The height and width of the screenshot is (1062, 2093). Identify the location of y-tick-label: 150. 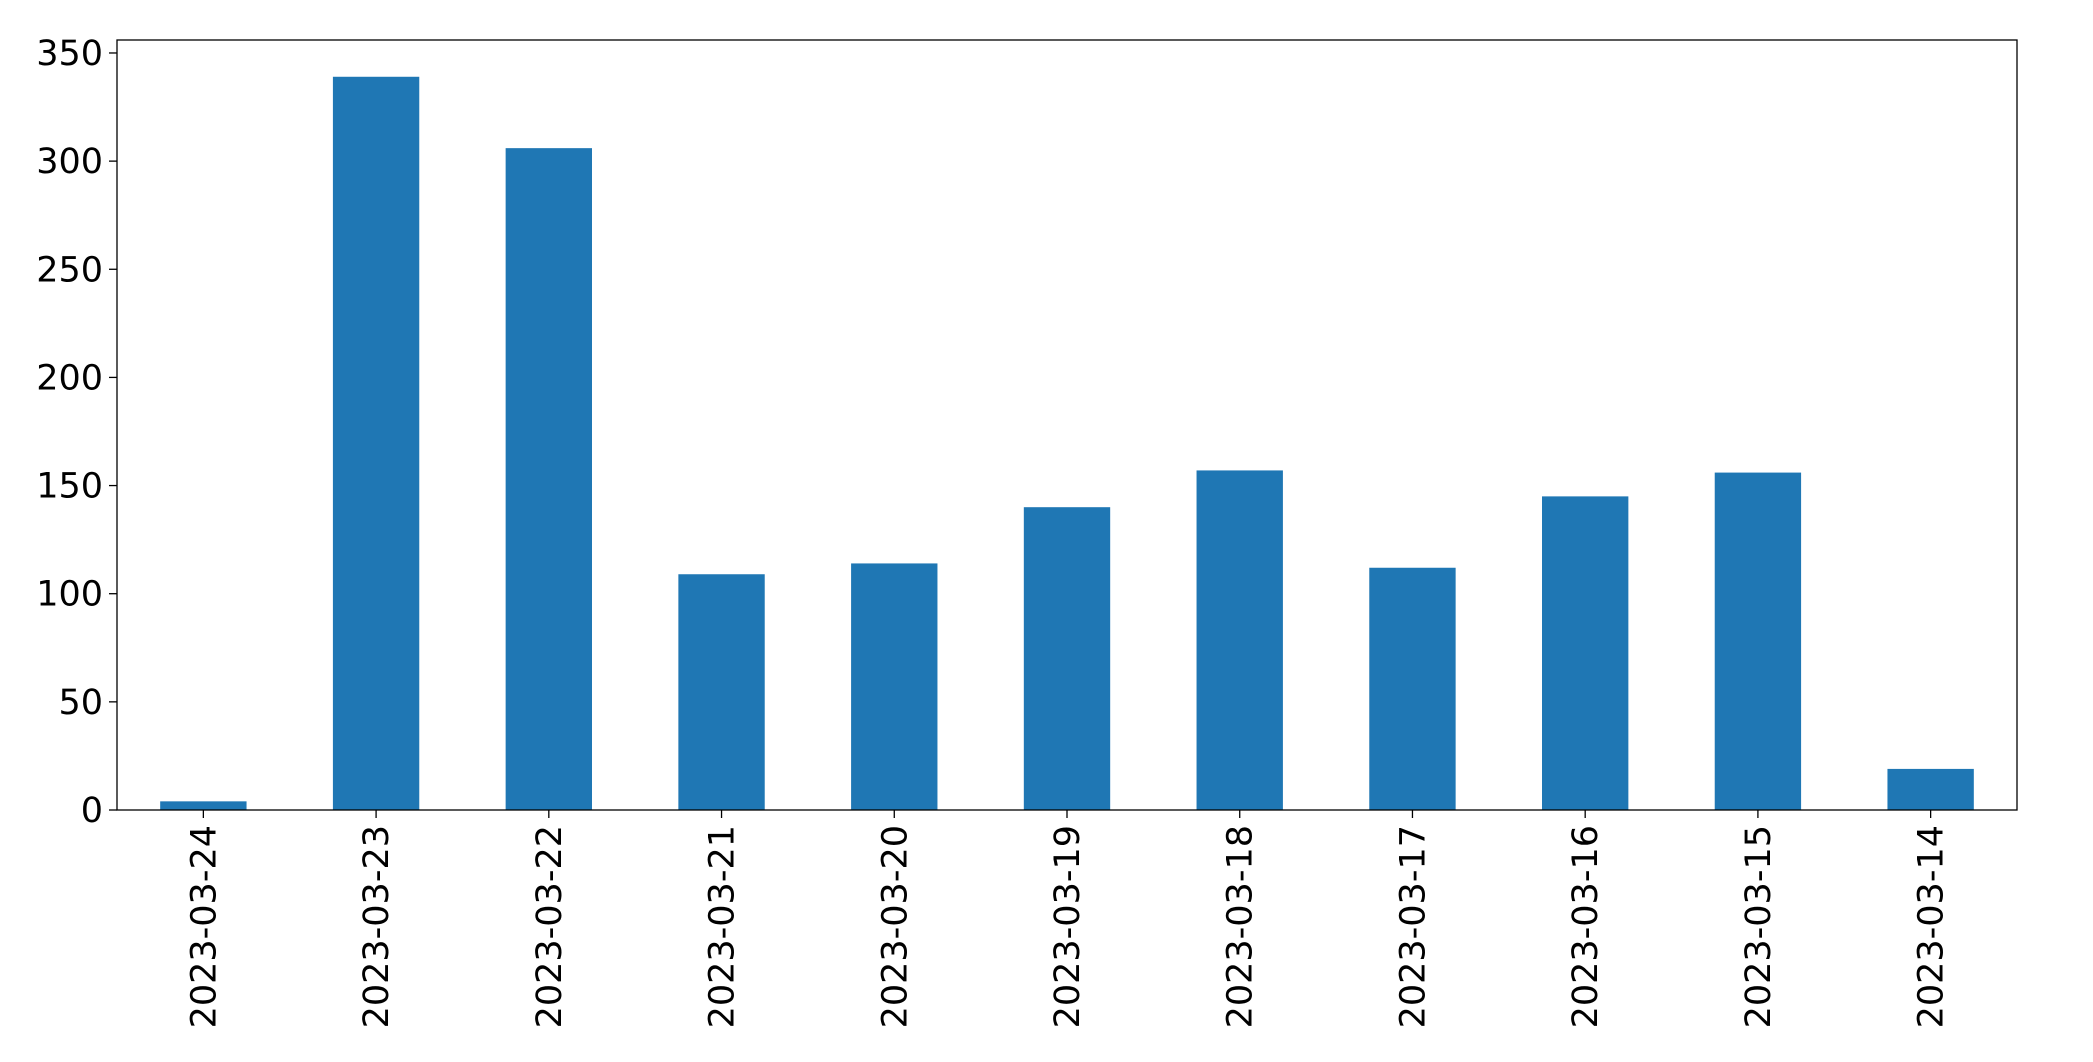
(69, 487).